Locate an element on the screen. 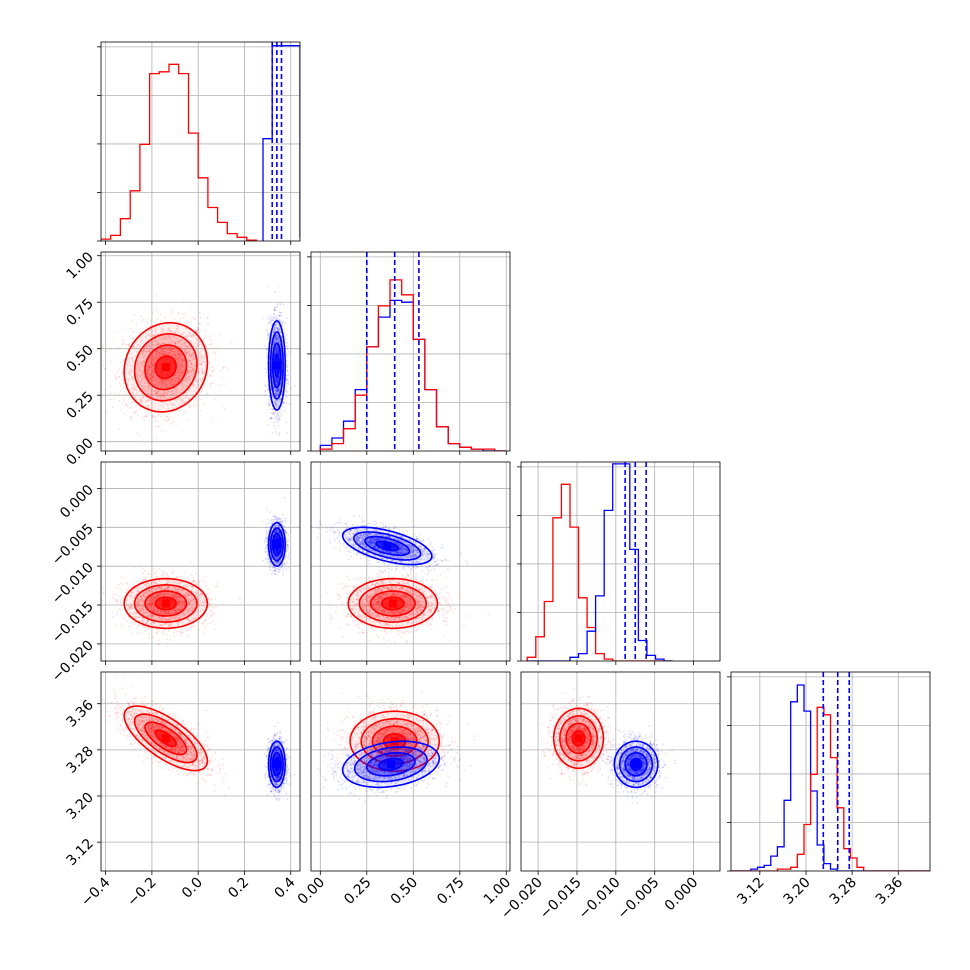 This screenshot has width=970, height=970. scatter-points is located at coordinates (171, 604).